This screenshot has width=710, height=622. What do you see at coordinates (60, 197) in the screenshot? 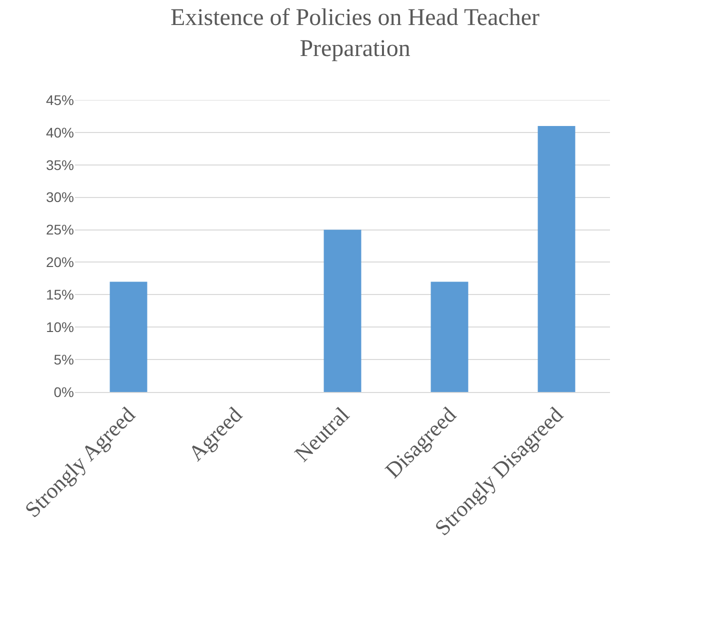
I see `y-tick-label: 30%` at bounding box center [60, 197].